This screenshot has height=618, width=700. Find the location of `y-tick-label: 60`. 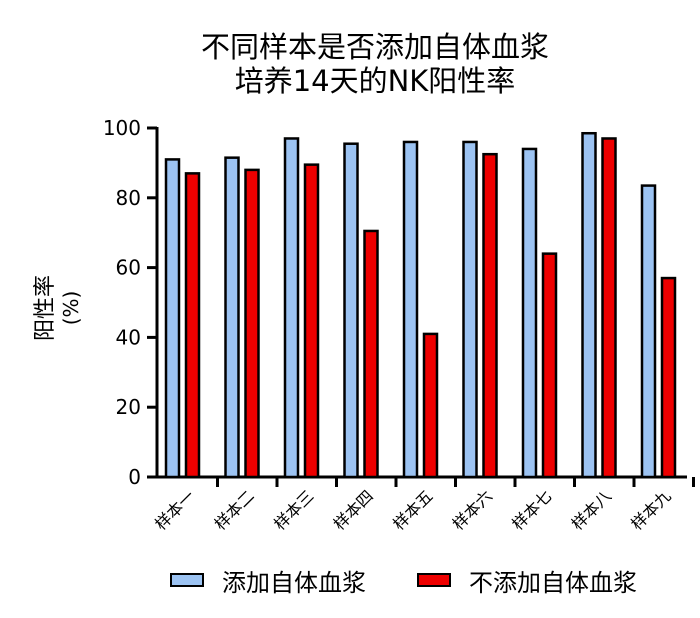

y-tick-label: 60 is located at coordinates (128, 268).